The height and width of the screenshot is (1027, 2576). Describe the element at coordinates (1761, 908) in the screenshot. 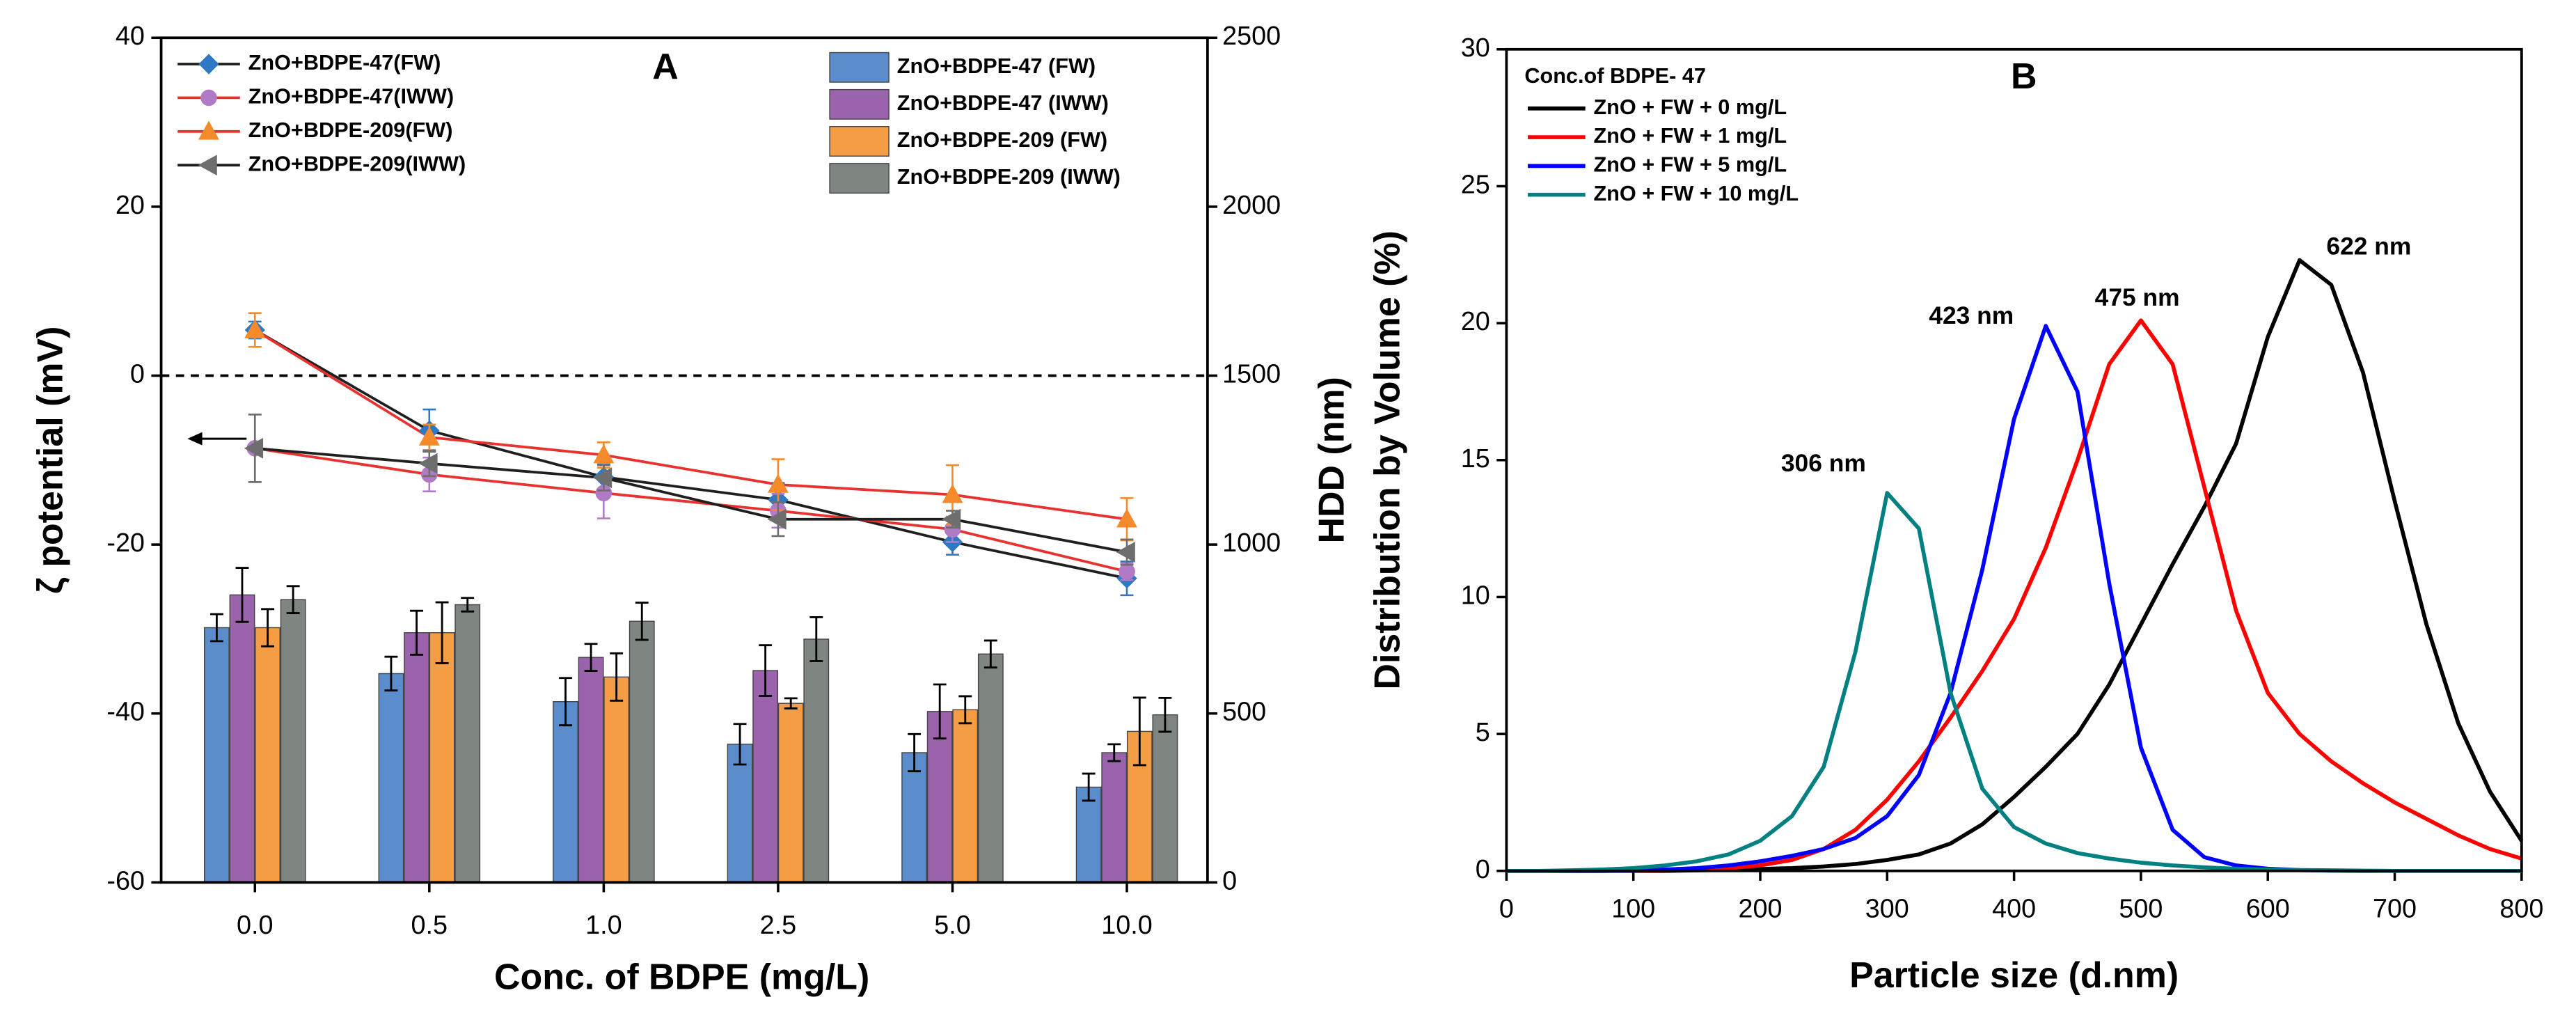

I see `x-tick-label: 200` at that location.